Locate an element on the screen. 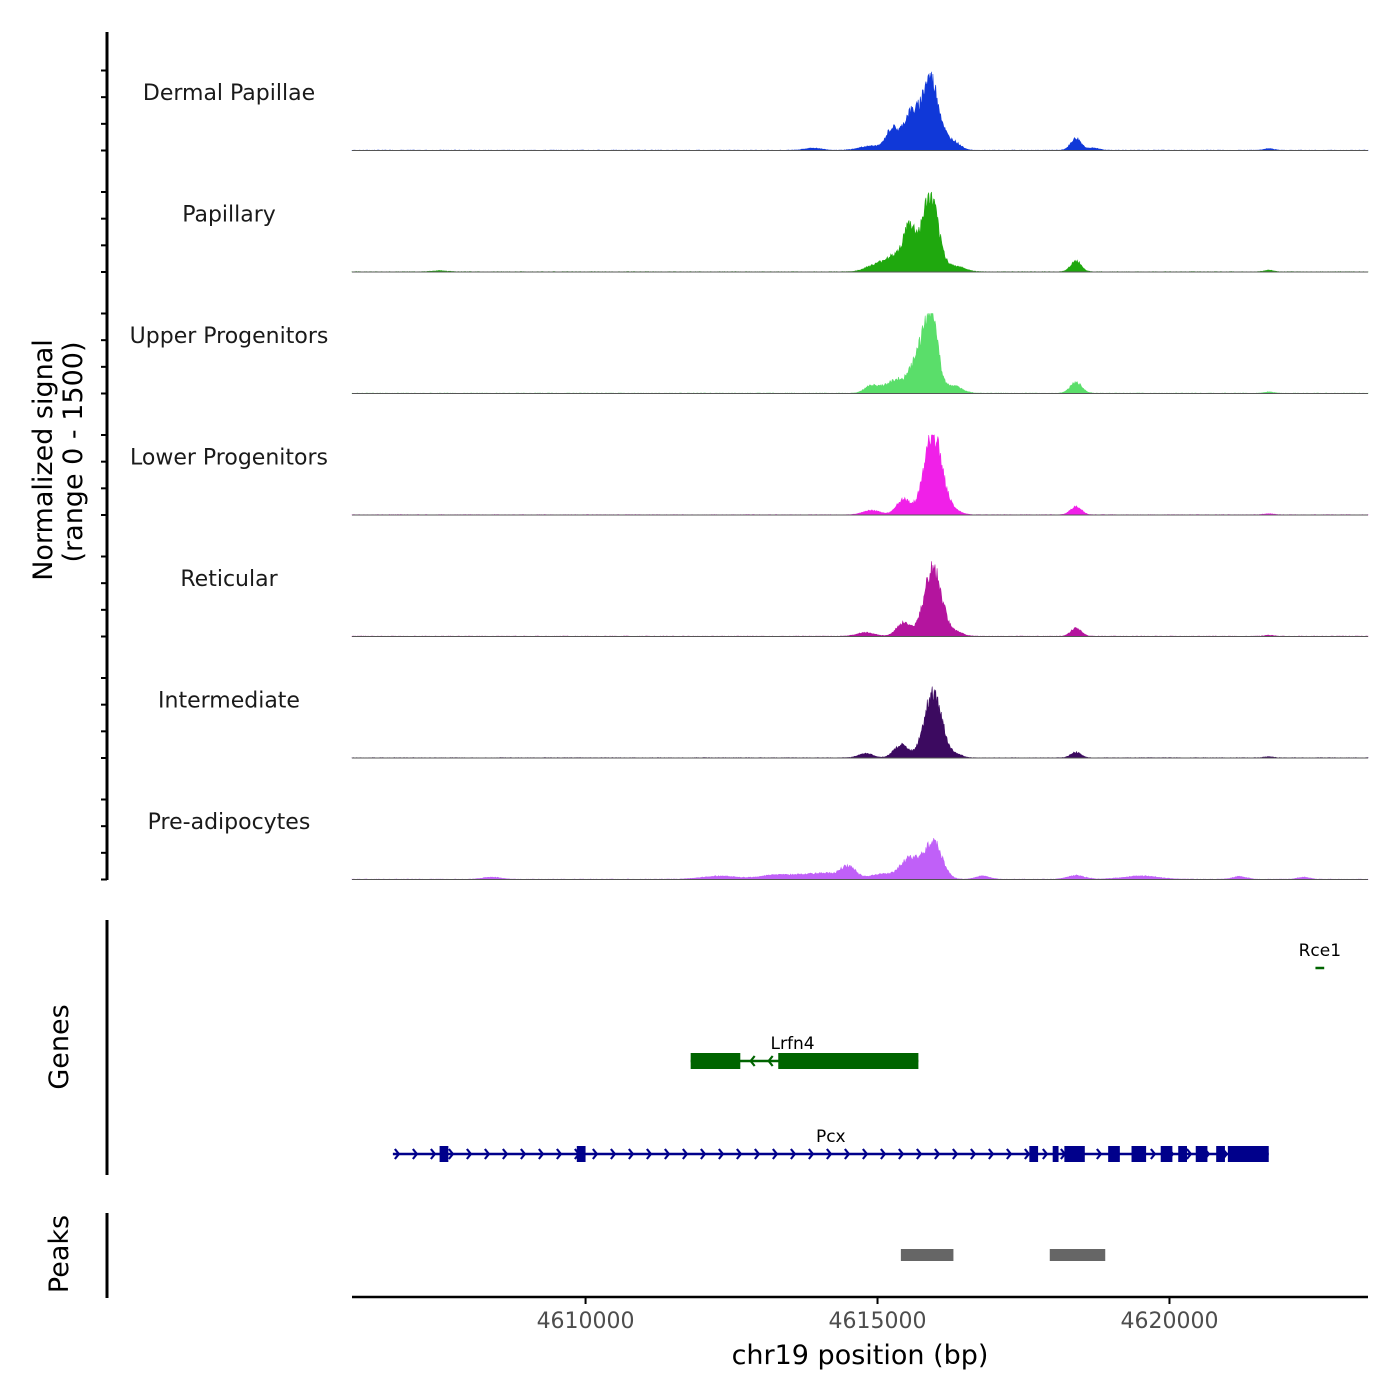 Image resolution: width=1400 pixels, height=1400 pixels. gene-annotation-track: Rce1 Lrfn4 Pcx is located at coordinates (866, 1051).